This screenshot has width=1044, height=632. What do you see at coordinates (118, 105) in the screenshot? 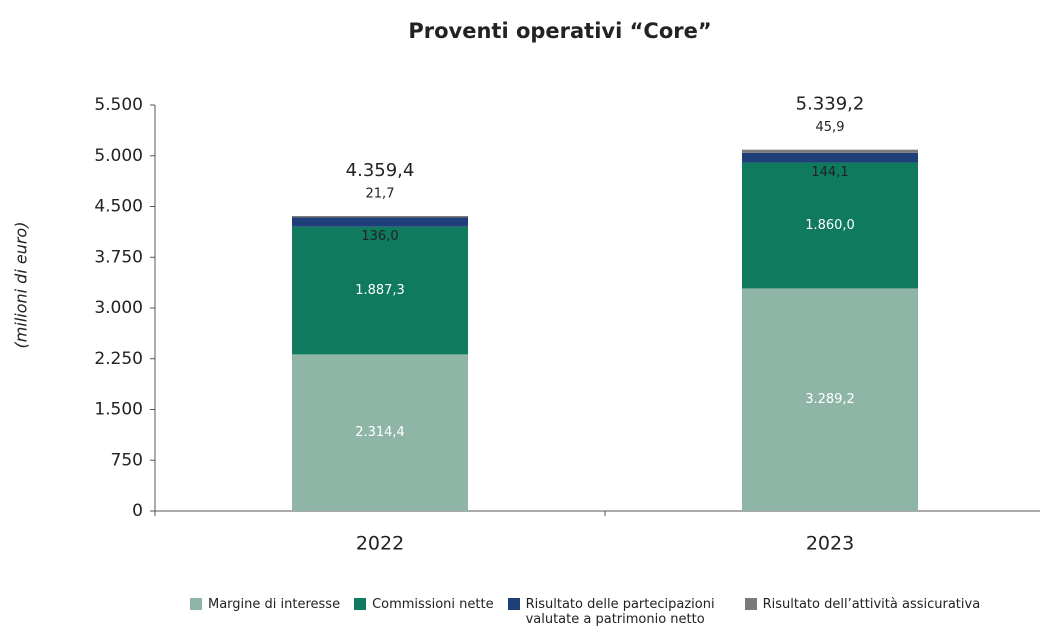
I see `y-tick-label: 5.500` at bounding box center [118, 105].